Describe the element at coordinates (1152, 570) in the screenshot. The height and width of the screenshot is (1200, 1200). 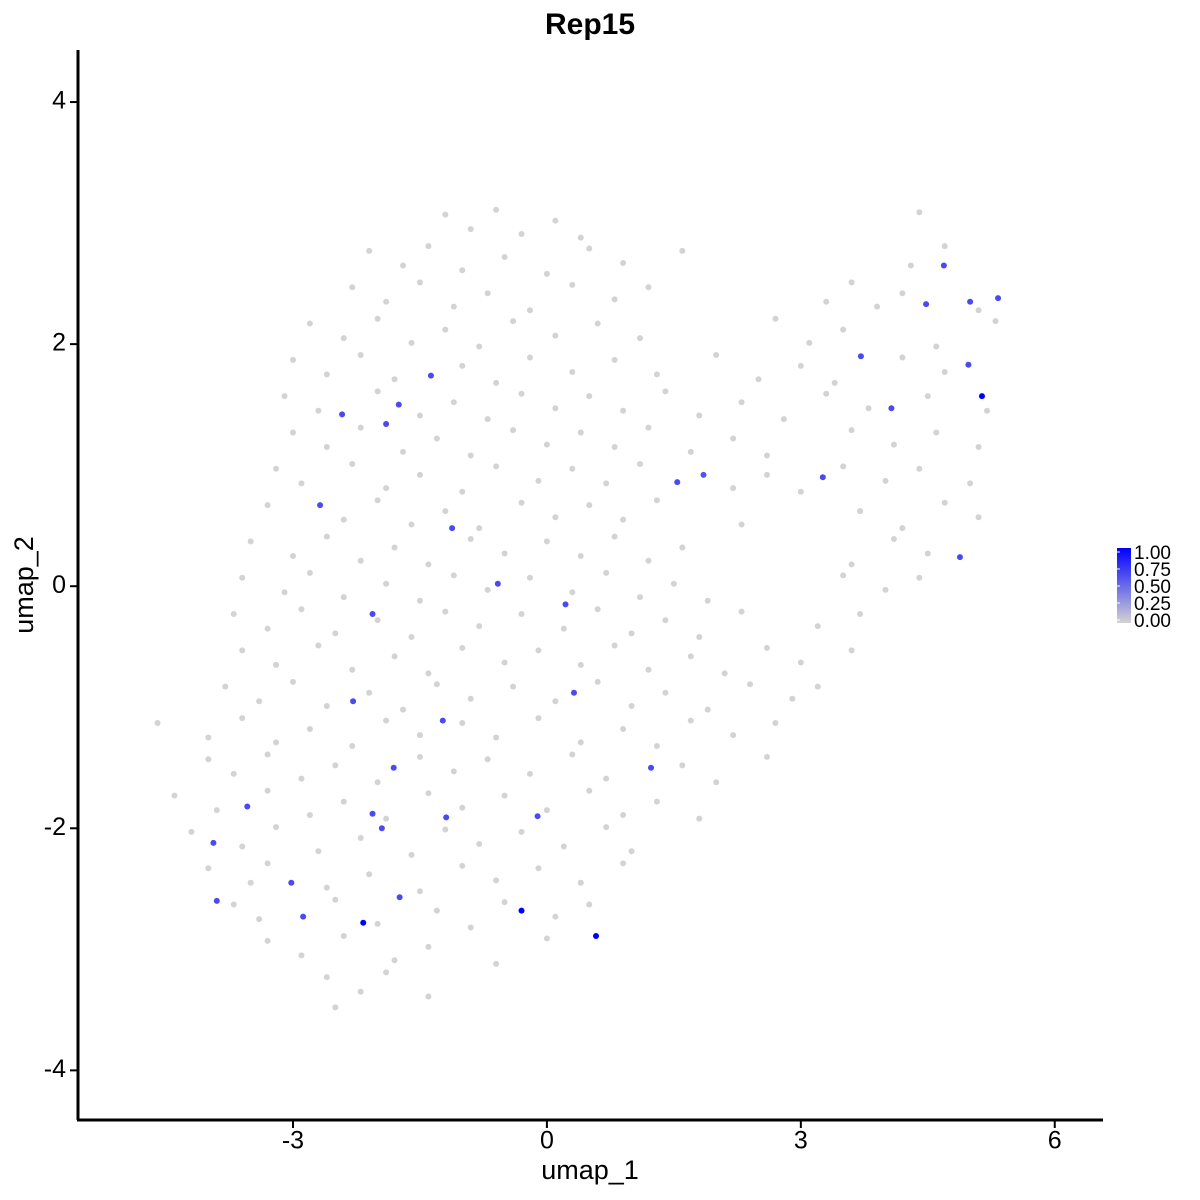
I see `colorbar-label: 0.75` at that location.